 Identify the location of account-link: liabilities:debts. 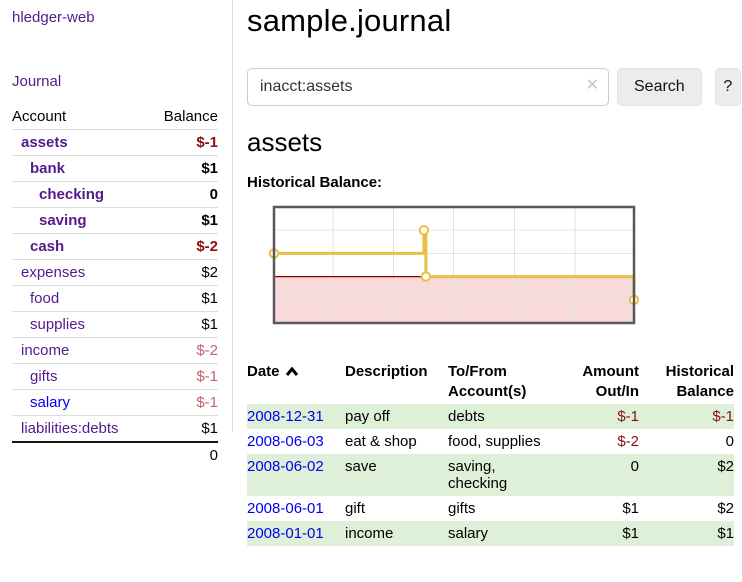
(70, 428).